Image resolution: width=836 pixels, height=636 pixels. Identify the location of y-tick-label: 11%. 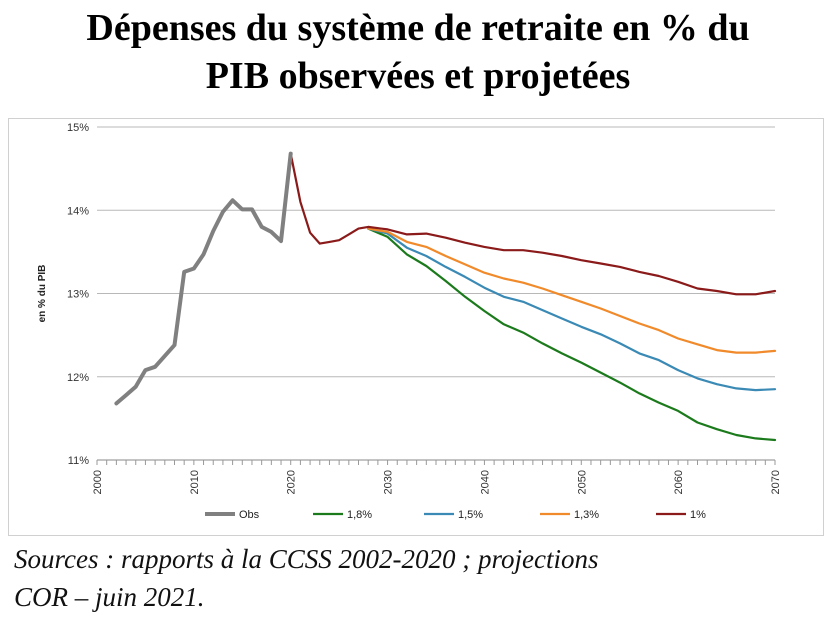
(78, 461).